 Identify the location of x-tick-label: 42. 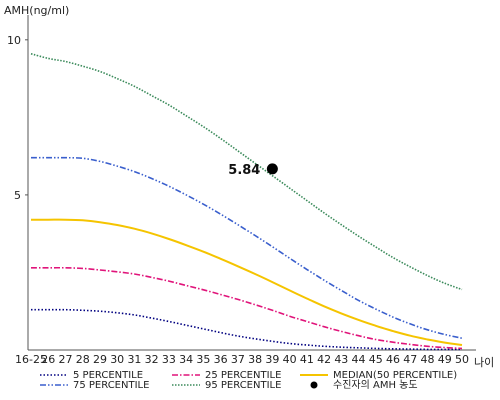
(324, 359).